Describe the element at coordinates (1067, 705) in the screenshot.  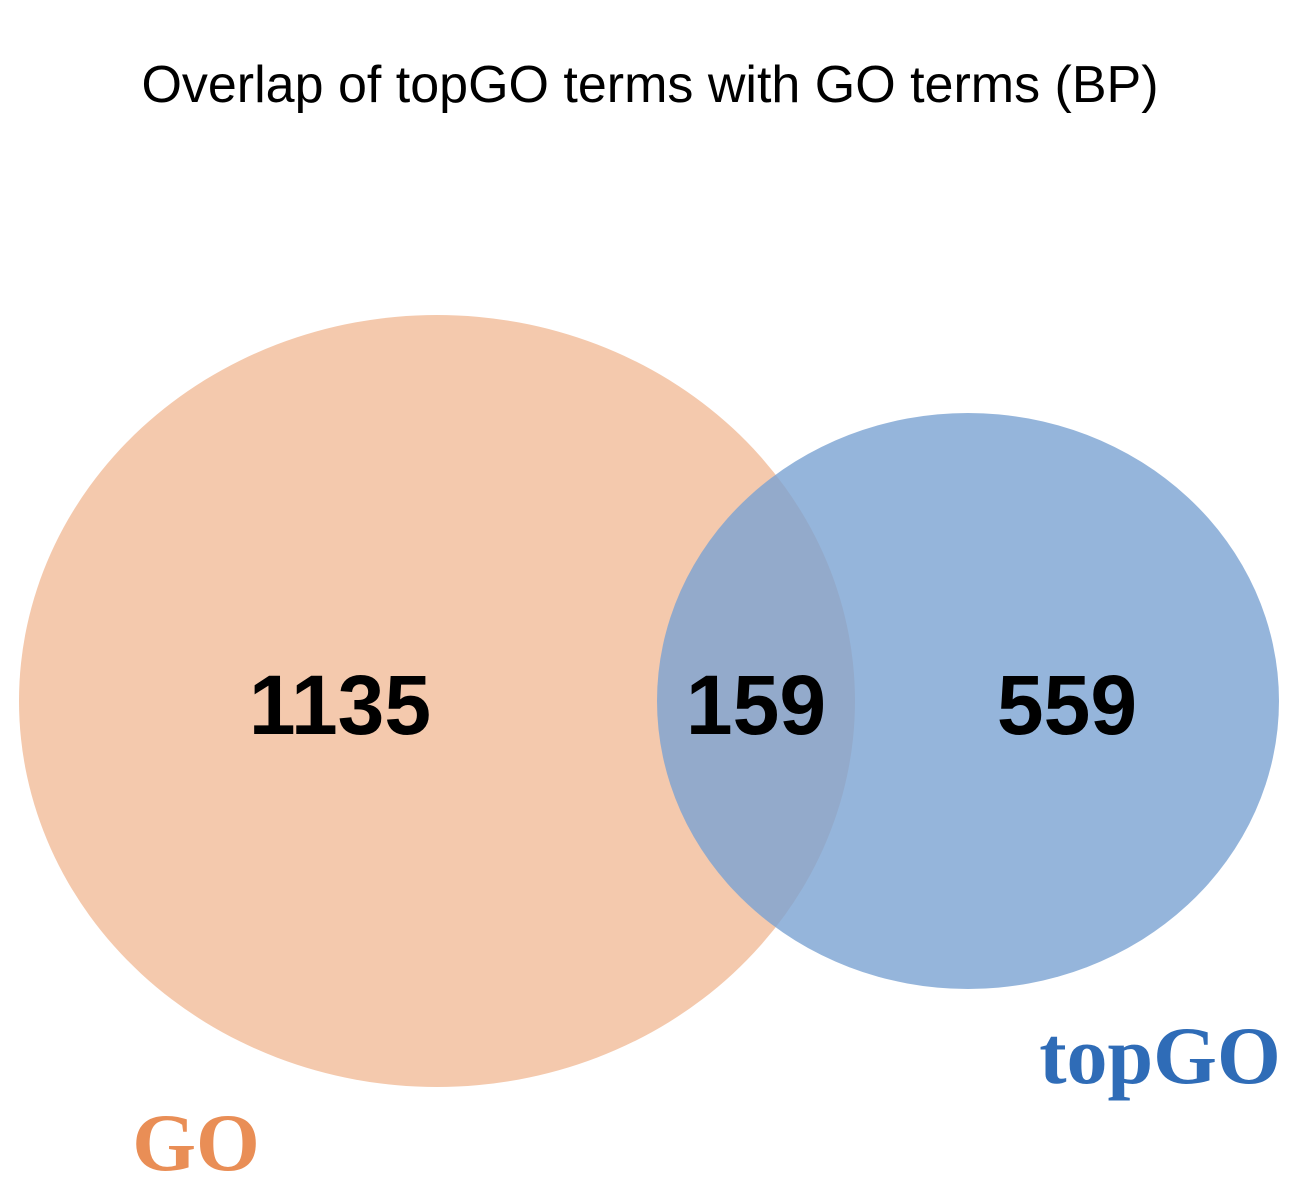
I see `topgo-only-count: 559` at that location.